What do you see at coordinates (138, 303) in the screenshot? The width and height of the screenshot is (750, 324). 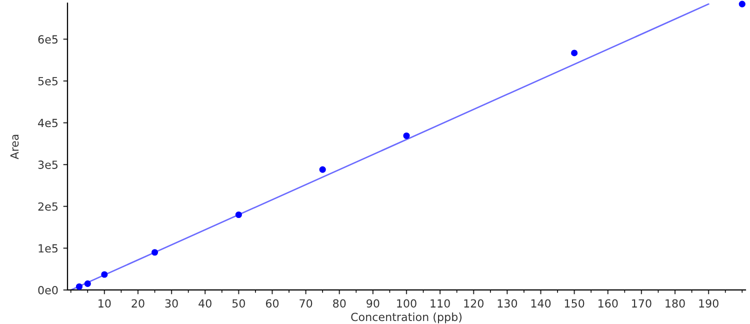 I see `x-tick-label: 20` at bounding box center [138, 303].